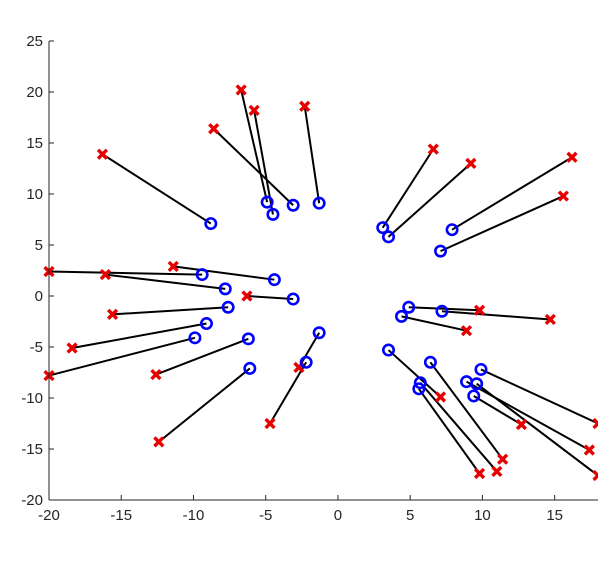 The width and height of the screenshot is (598, 562). Describe the element at coordinates (121, 515) in the screenshot. I see `x-tick-label: -15` at that location.